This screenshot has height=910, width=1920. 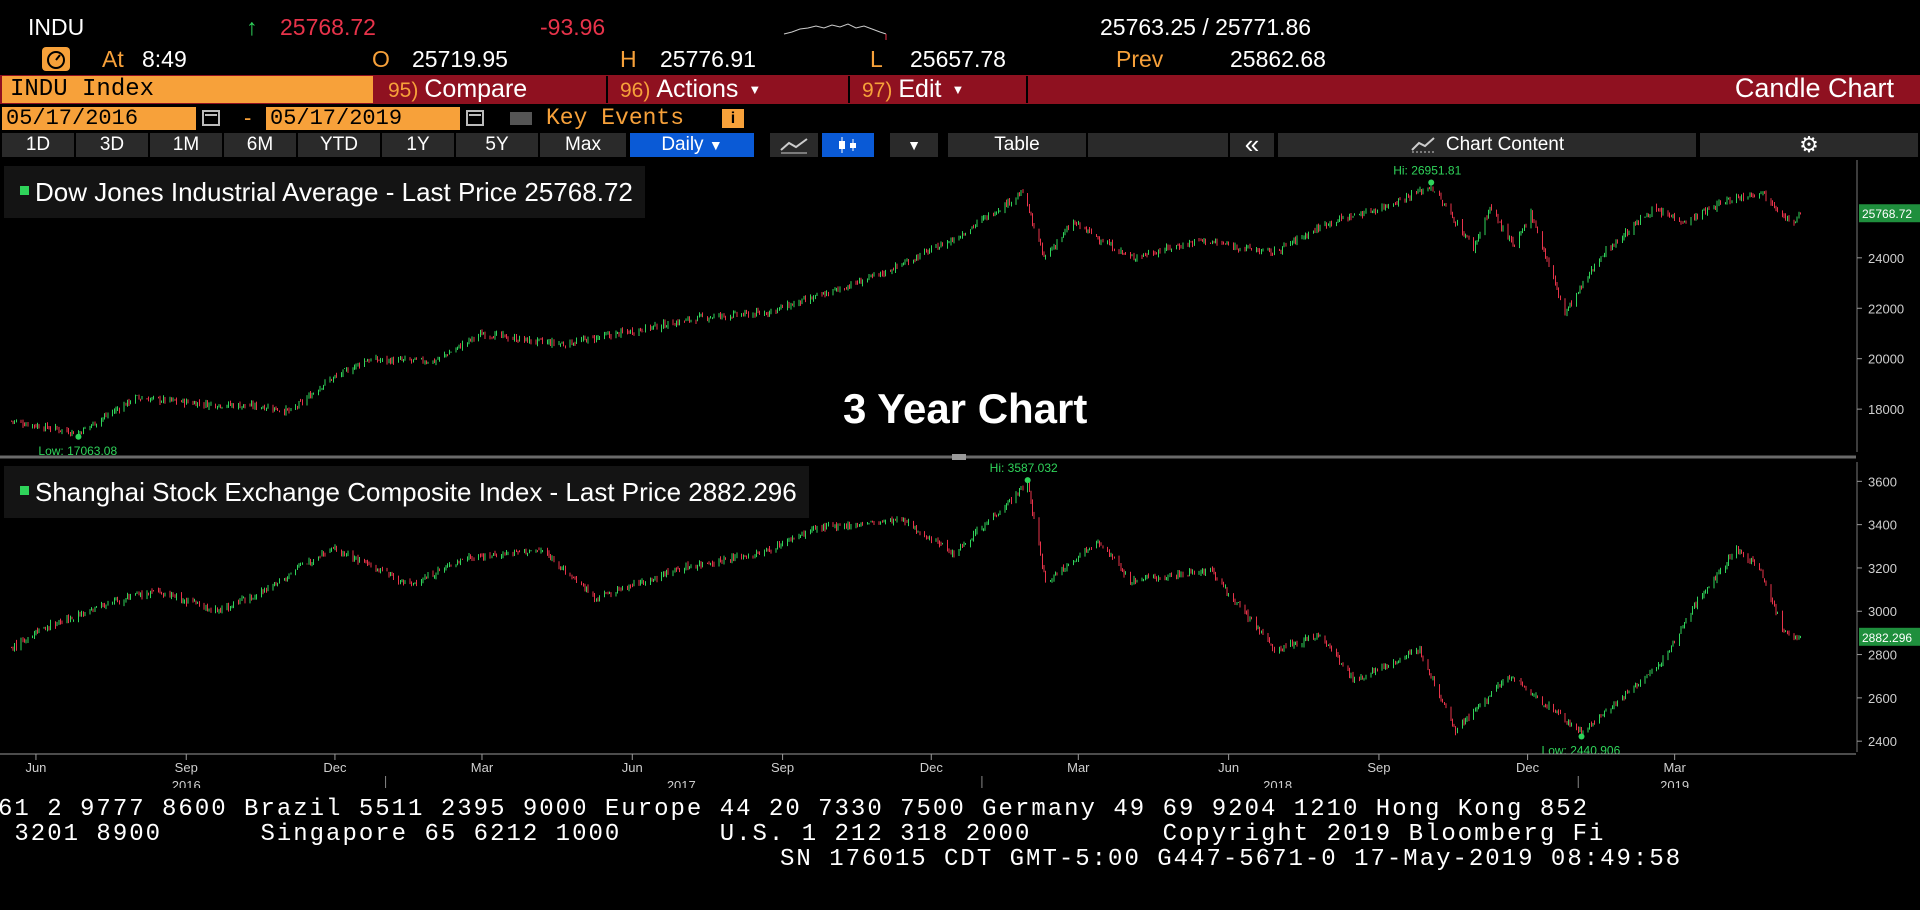 I want to click on x-year-label: 2016, so click(x=186, y=783).